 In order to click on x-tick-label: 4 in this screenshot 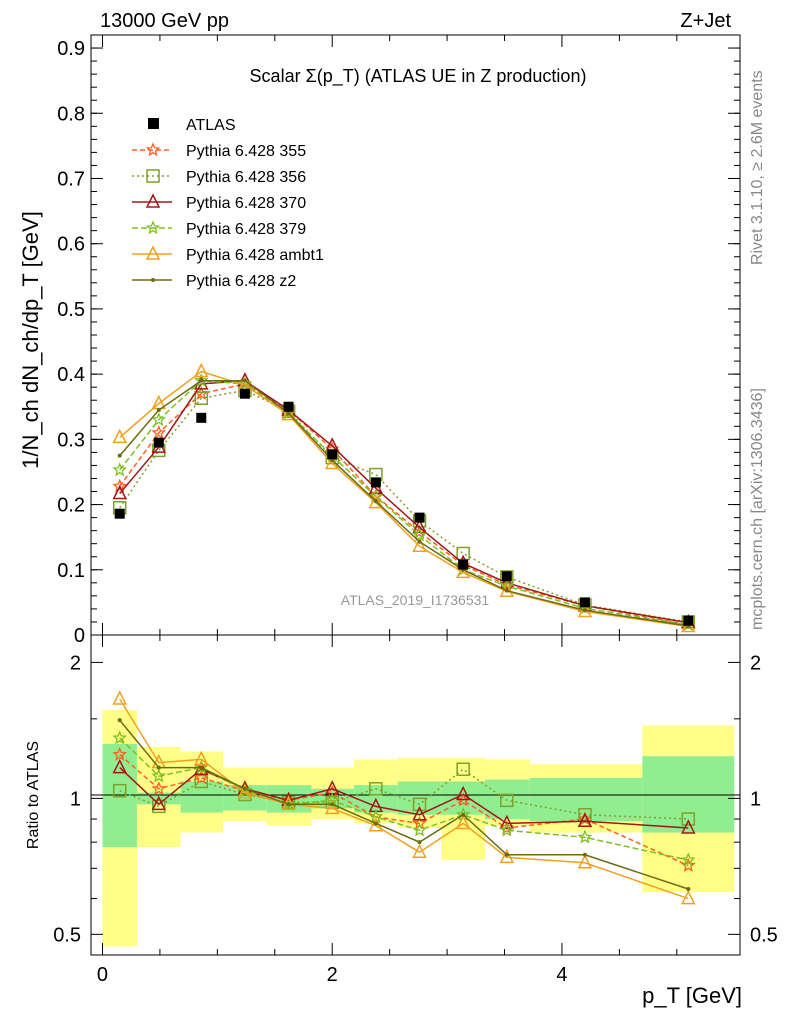, I will do `click(561, 975)`.